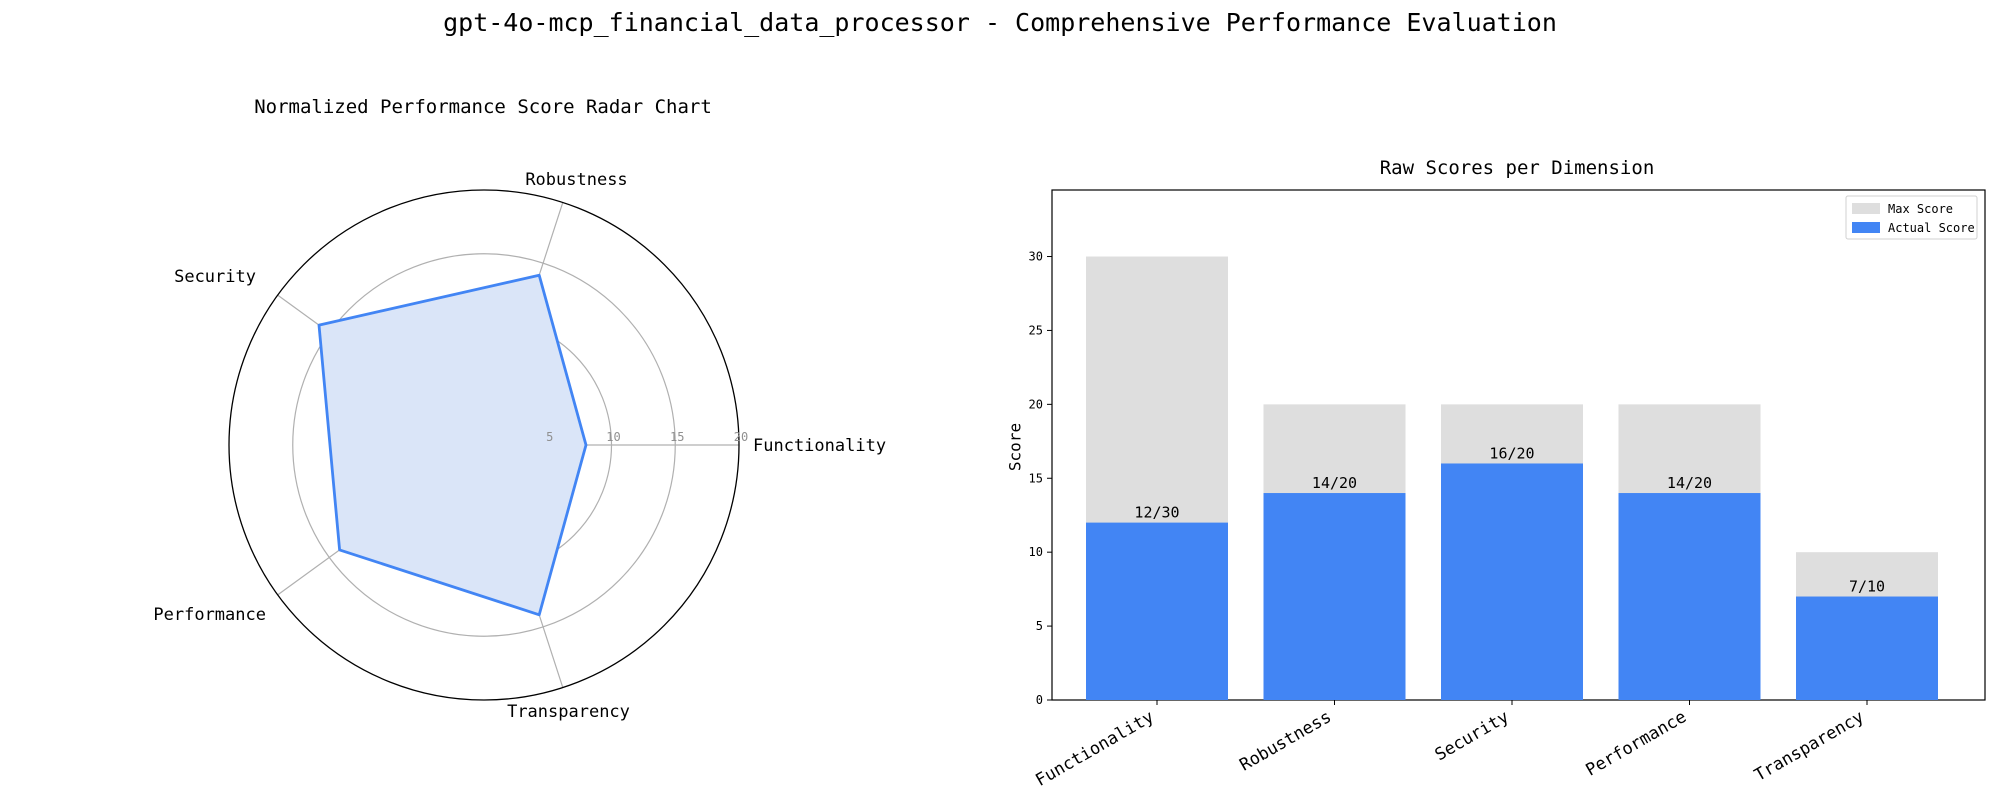 This screenshot has width=2000, height=800. What do you see at coordinates (549, 437) in the screenshot?
I see `radial-tick-label: 5` at bounding box center [549, 437].